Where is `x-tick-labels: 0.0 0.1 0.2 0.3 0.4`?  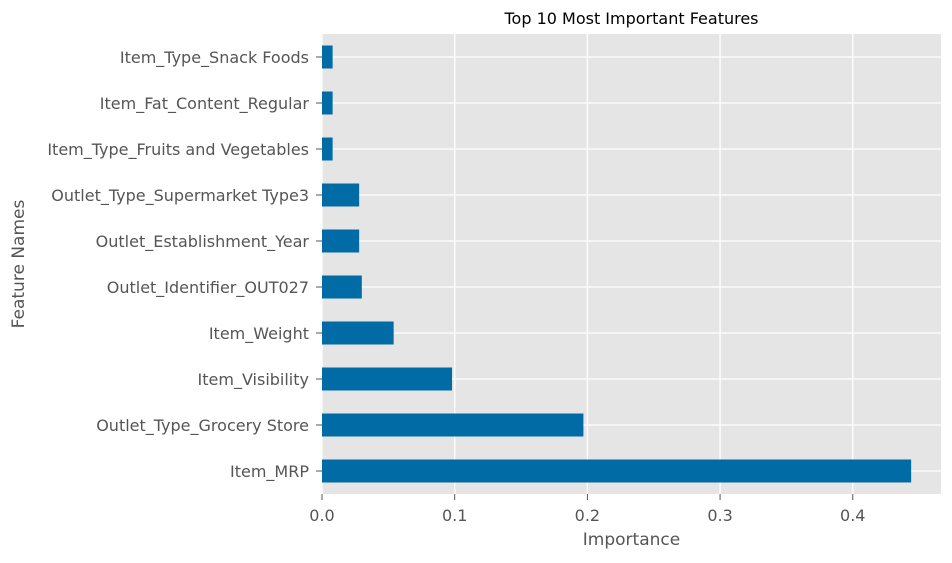 x-tick-labels: 0.0 0.1 0.2 0.3 0.4 is located at coordinates (587, 509).